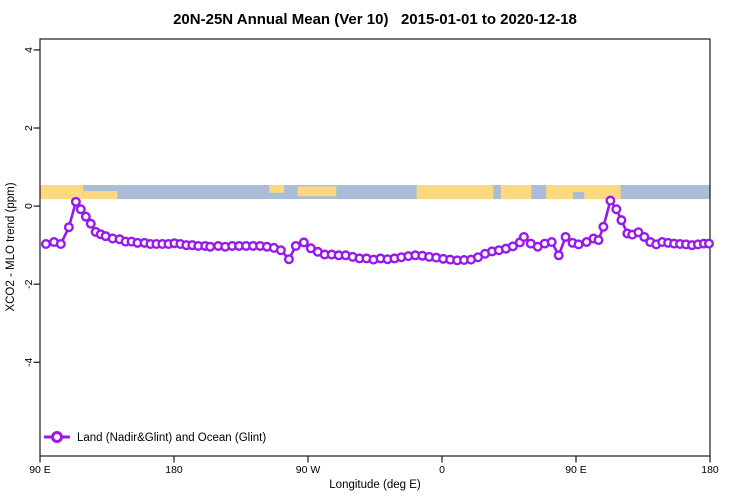  What do you see at coordinates (29, 206) in the screenshot?
I see `y-tick-label: 0` at bounding box center [29, 206].